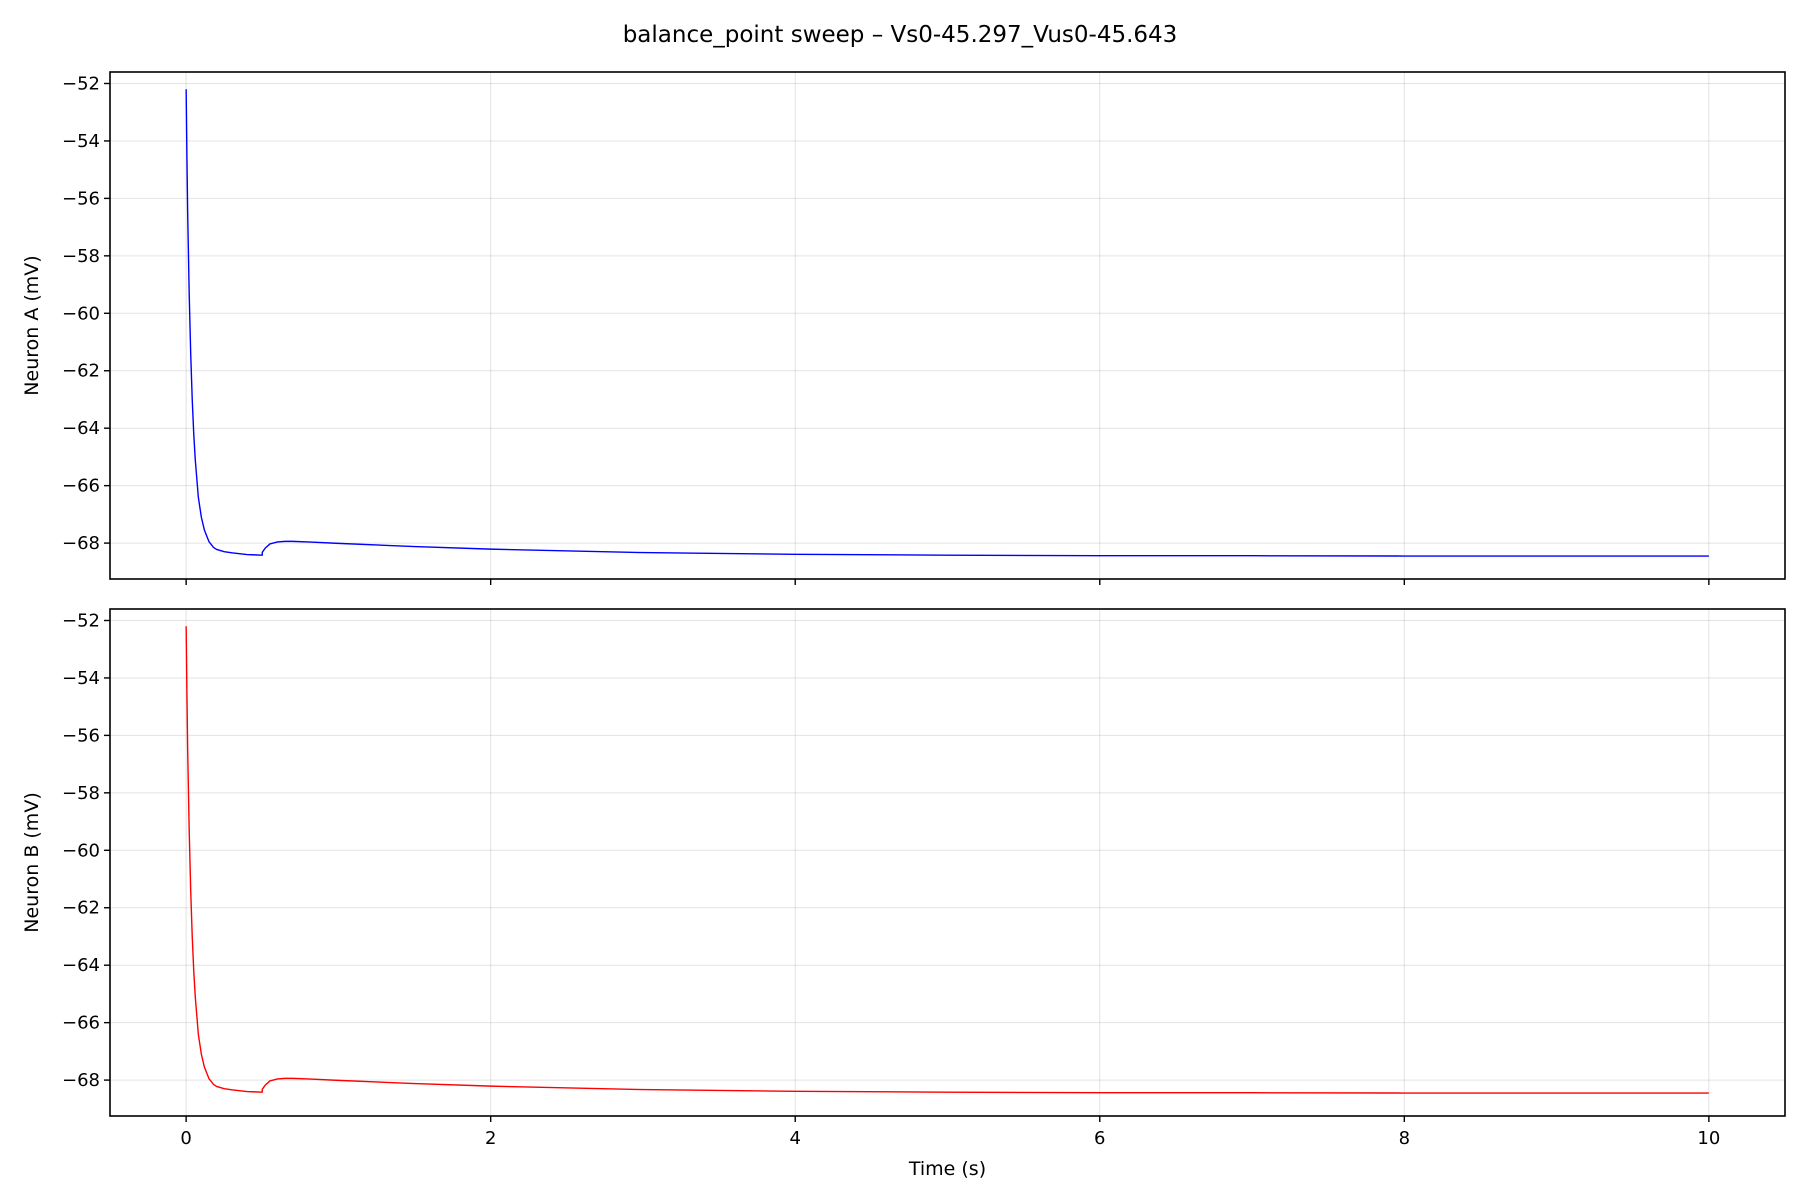  I want to click on y-axis-label: Neuron A (mV), so click(32, 325).